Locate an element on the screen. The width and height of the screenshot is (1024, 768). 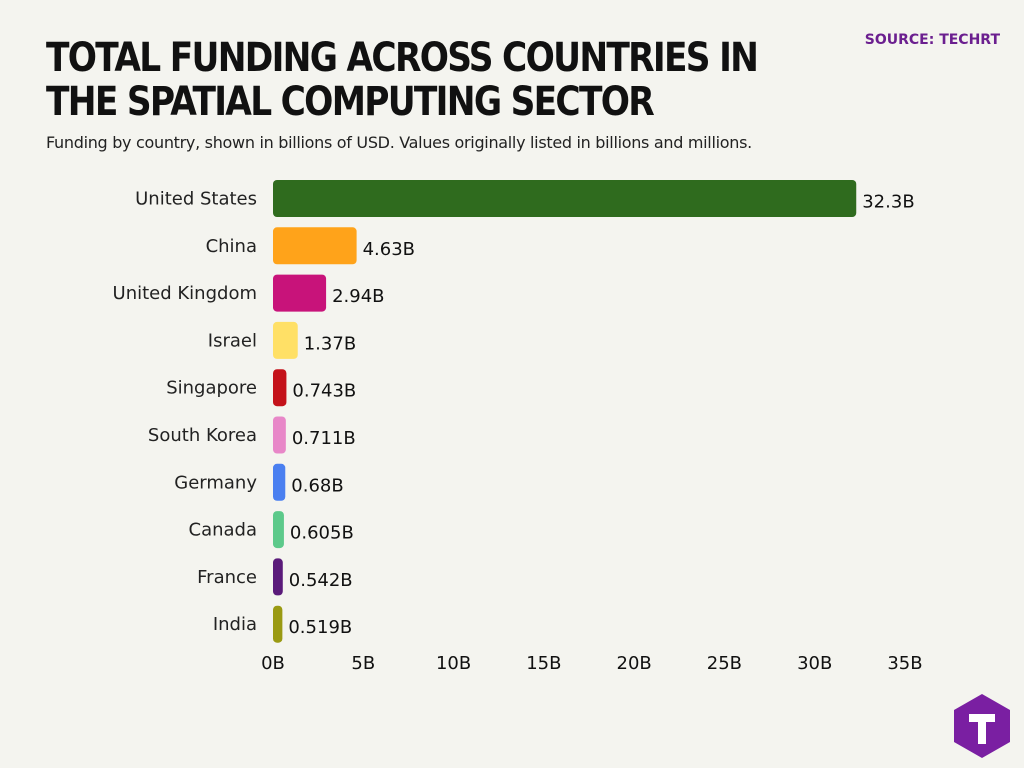
value-label-united-kingdom: 2.94B is located at coordinates (358, 296).